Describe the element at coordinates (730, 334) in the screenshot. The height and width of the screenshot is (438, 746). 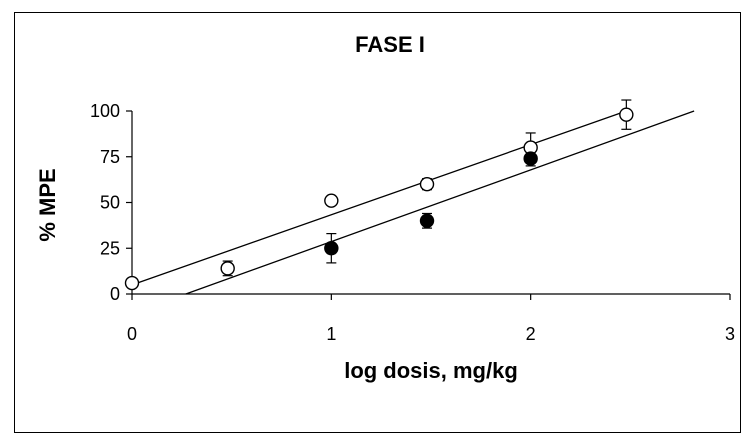
I see `x-tick-label: 3` at that location.